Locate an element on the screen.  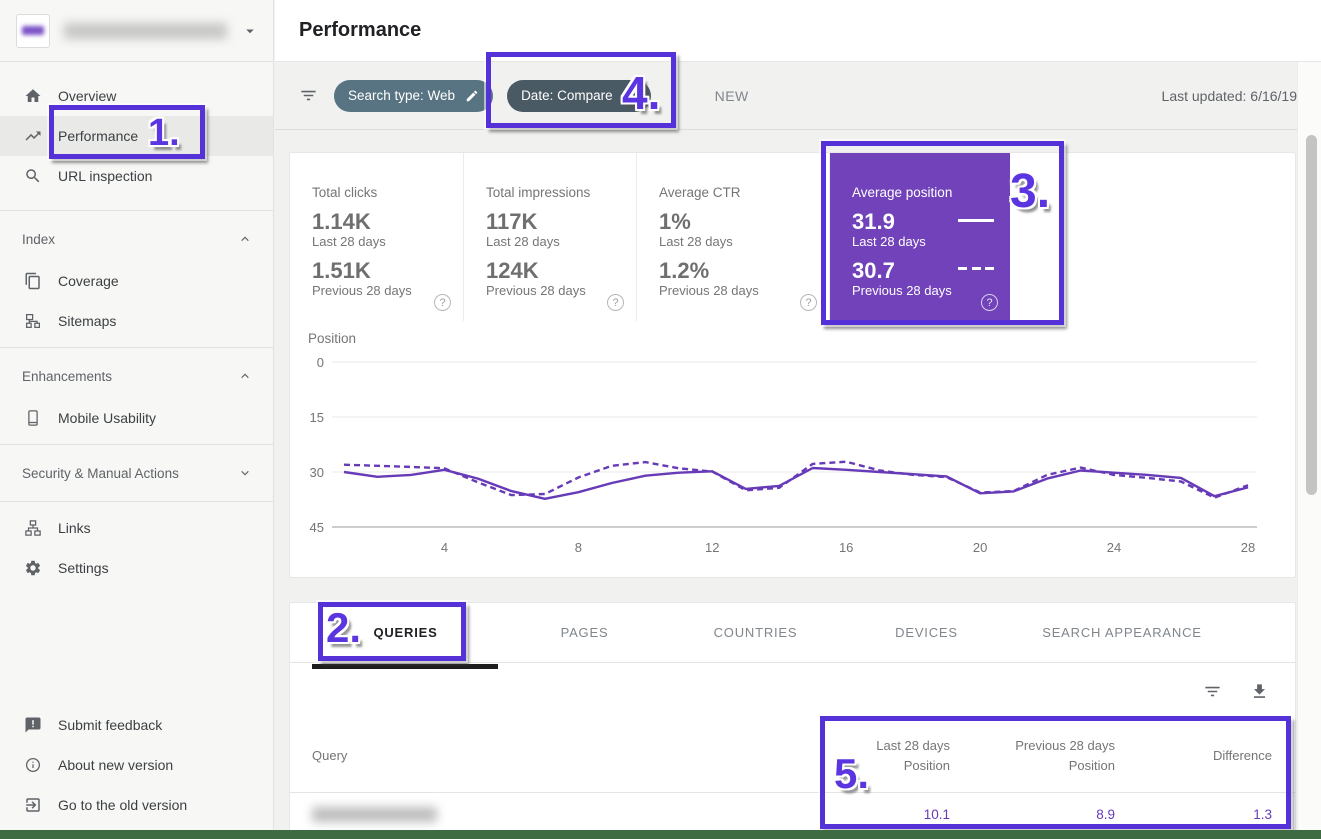
chevron-up-icon is located at coordinates (245, 239).